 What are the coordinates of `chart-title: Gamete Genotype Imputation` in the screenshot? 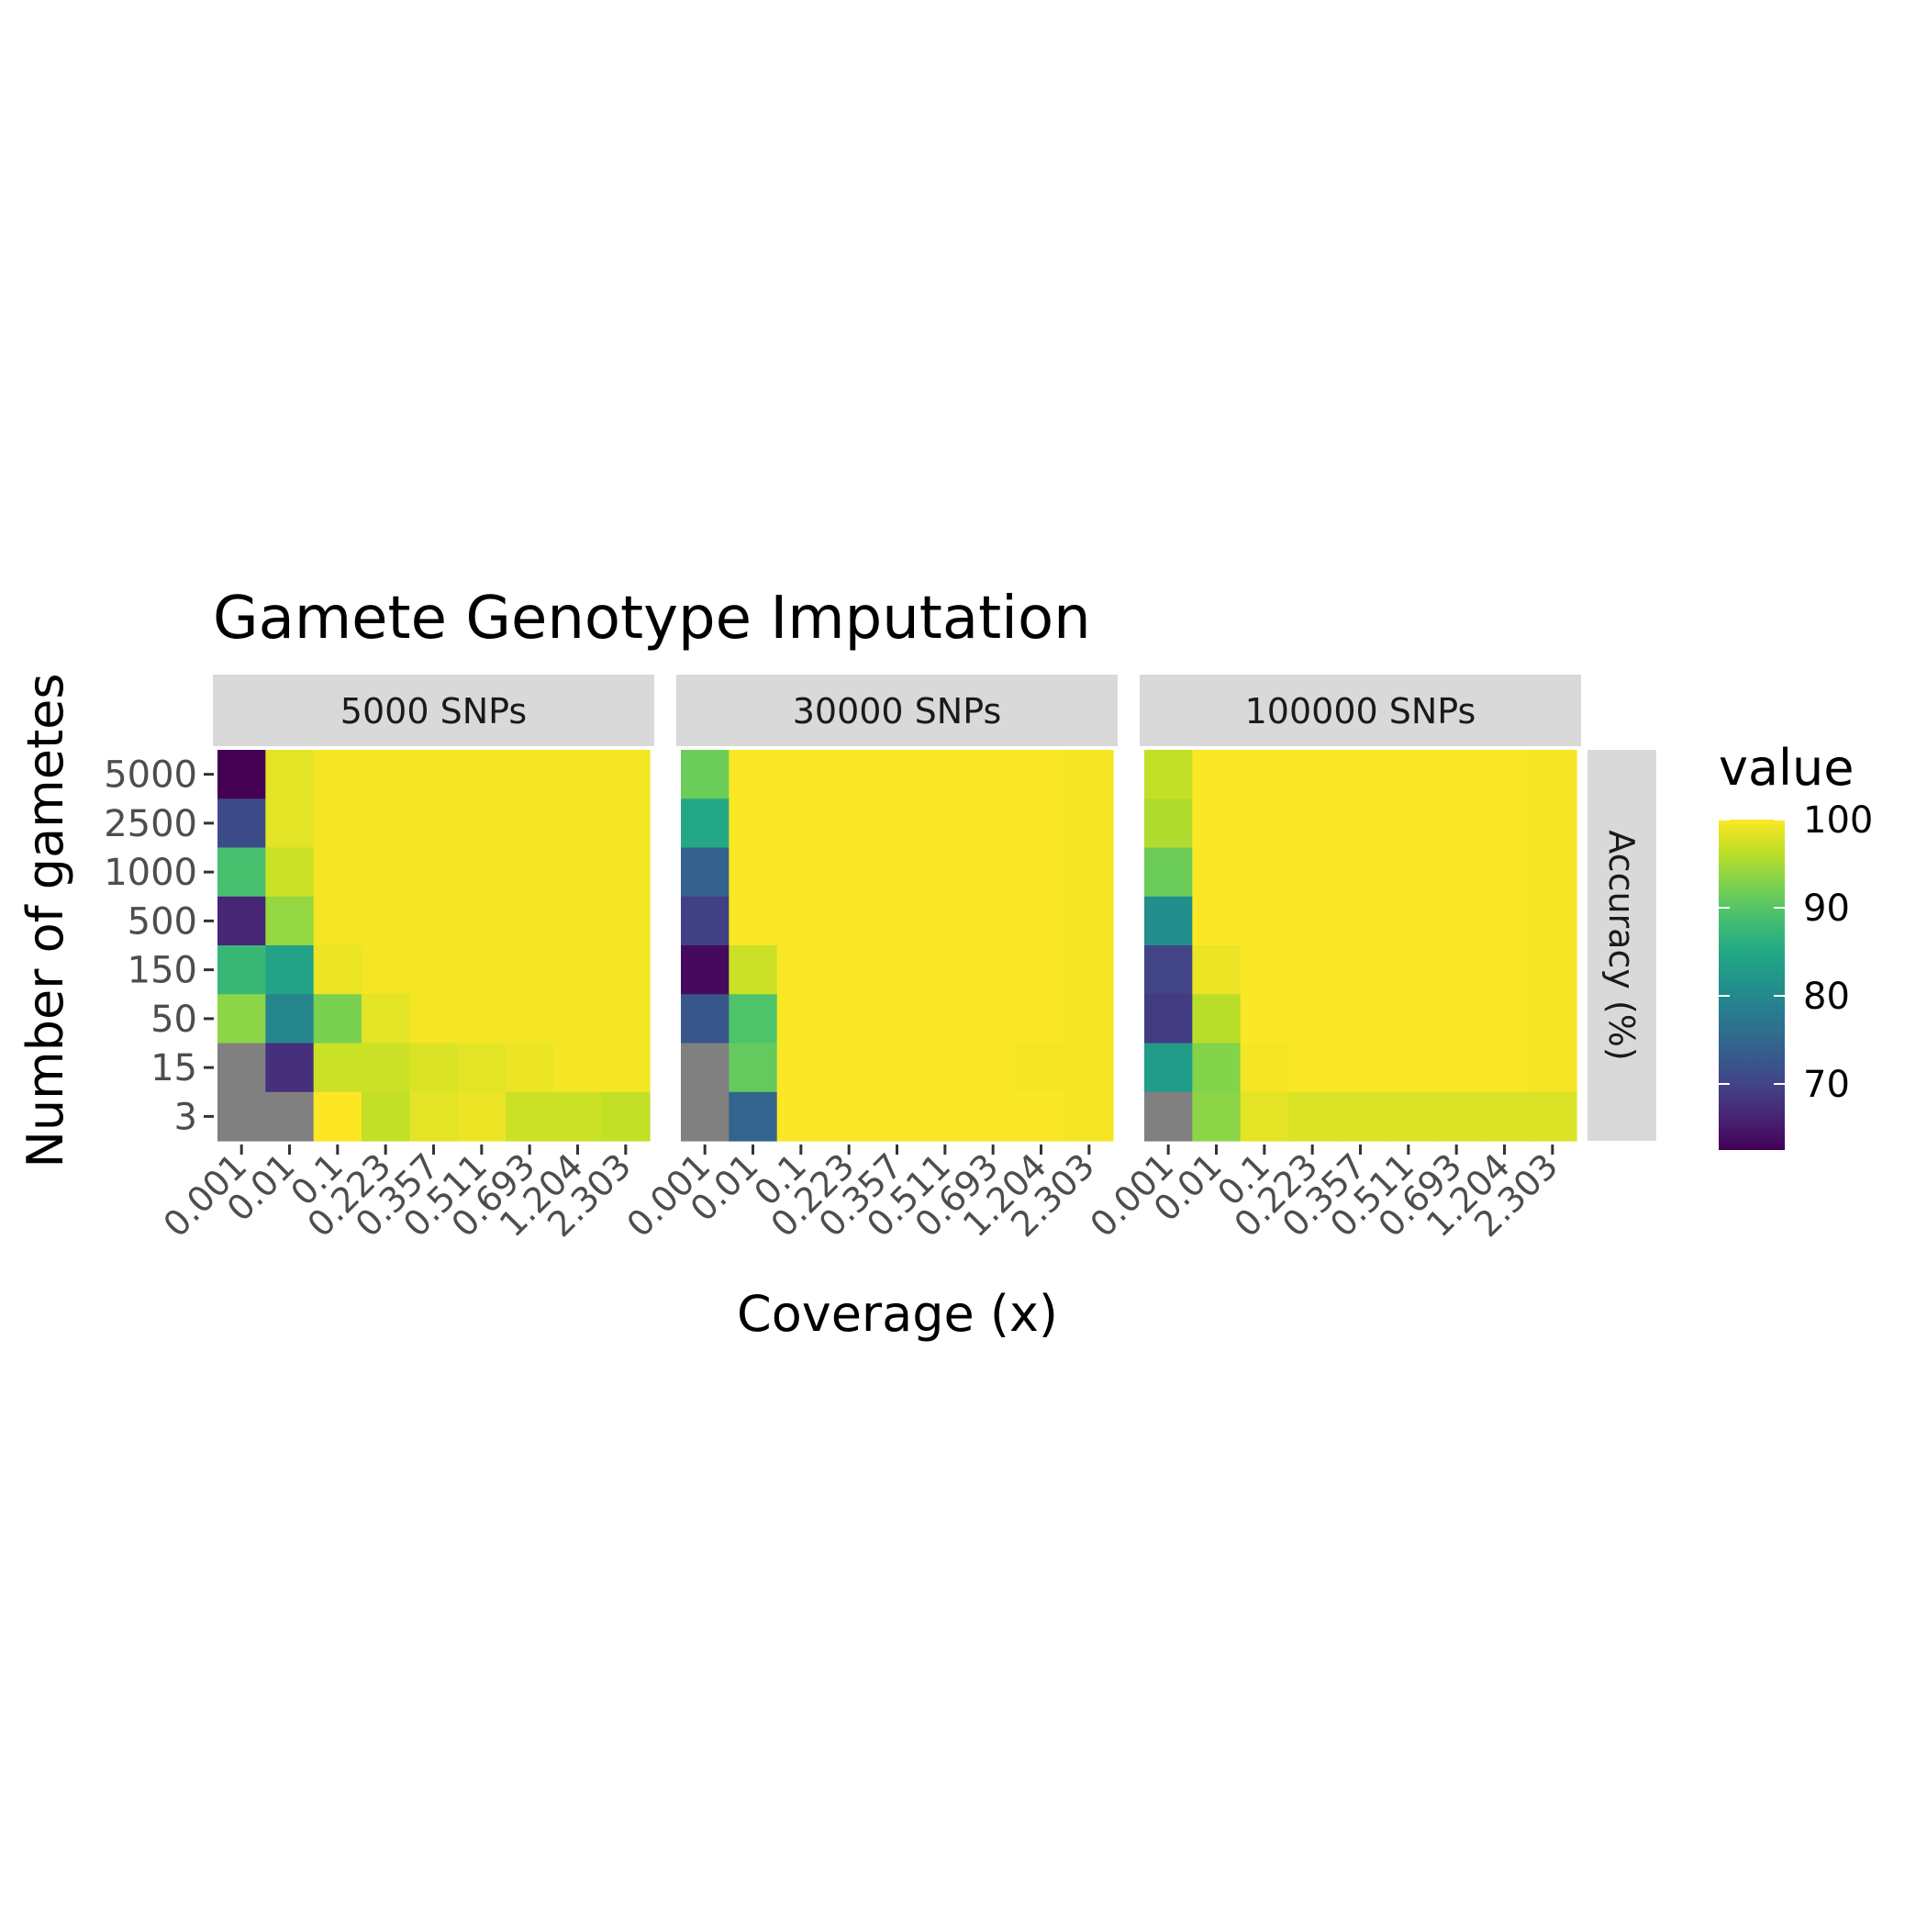 It's located at (652, 619).